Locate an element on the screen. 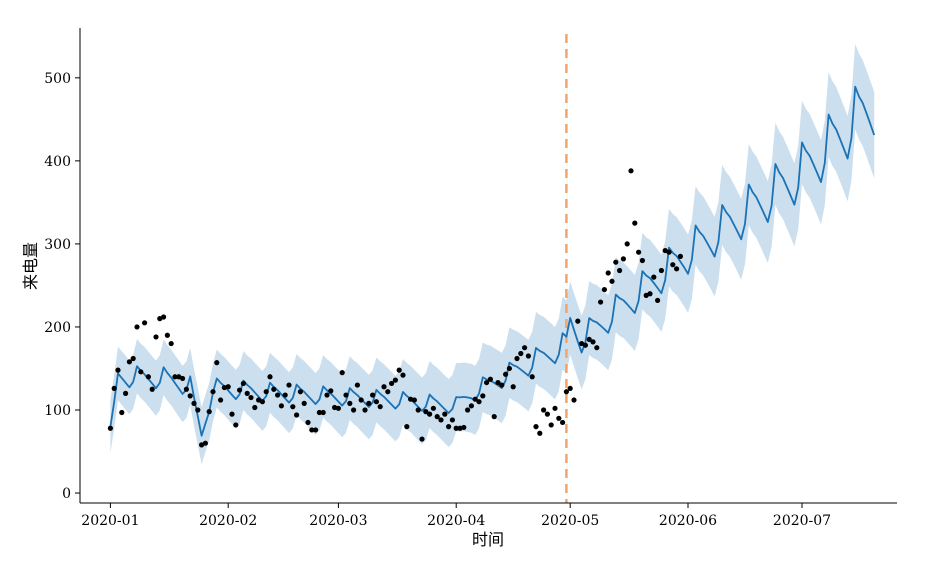 The image size is (932, 573). x-tick-label: 2020-05 is located at coordinates (570, 521).